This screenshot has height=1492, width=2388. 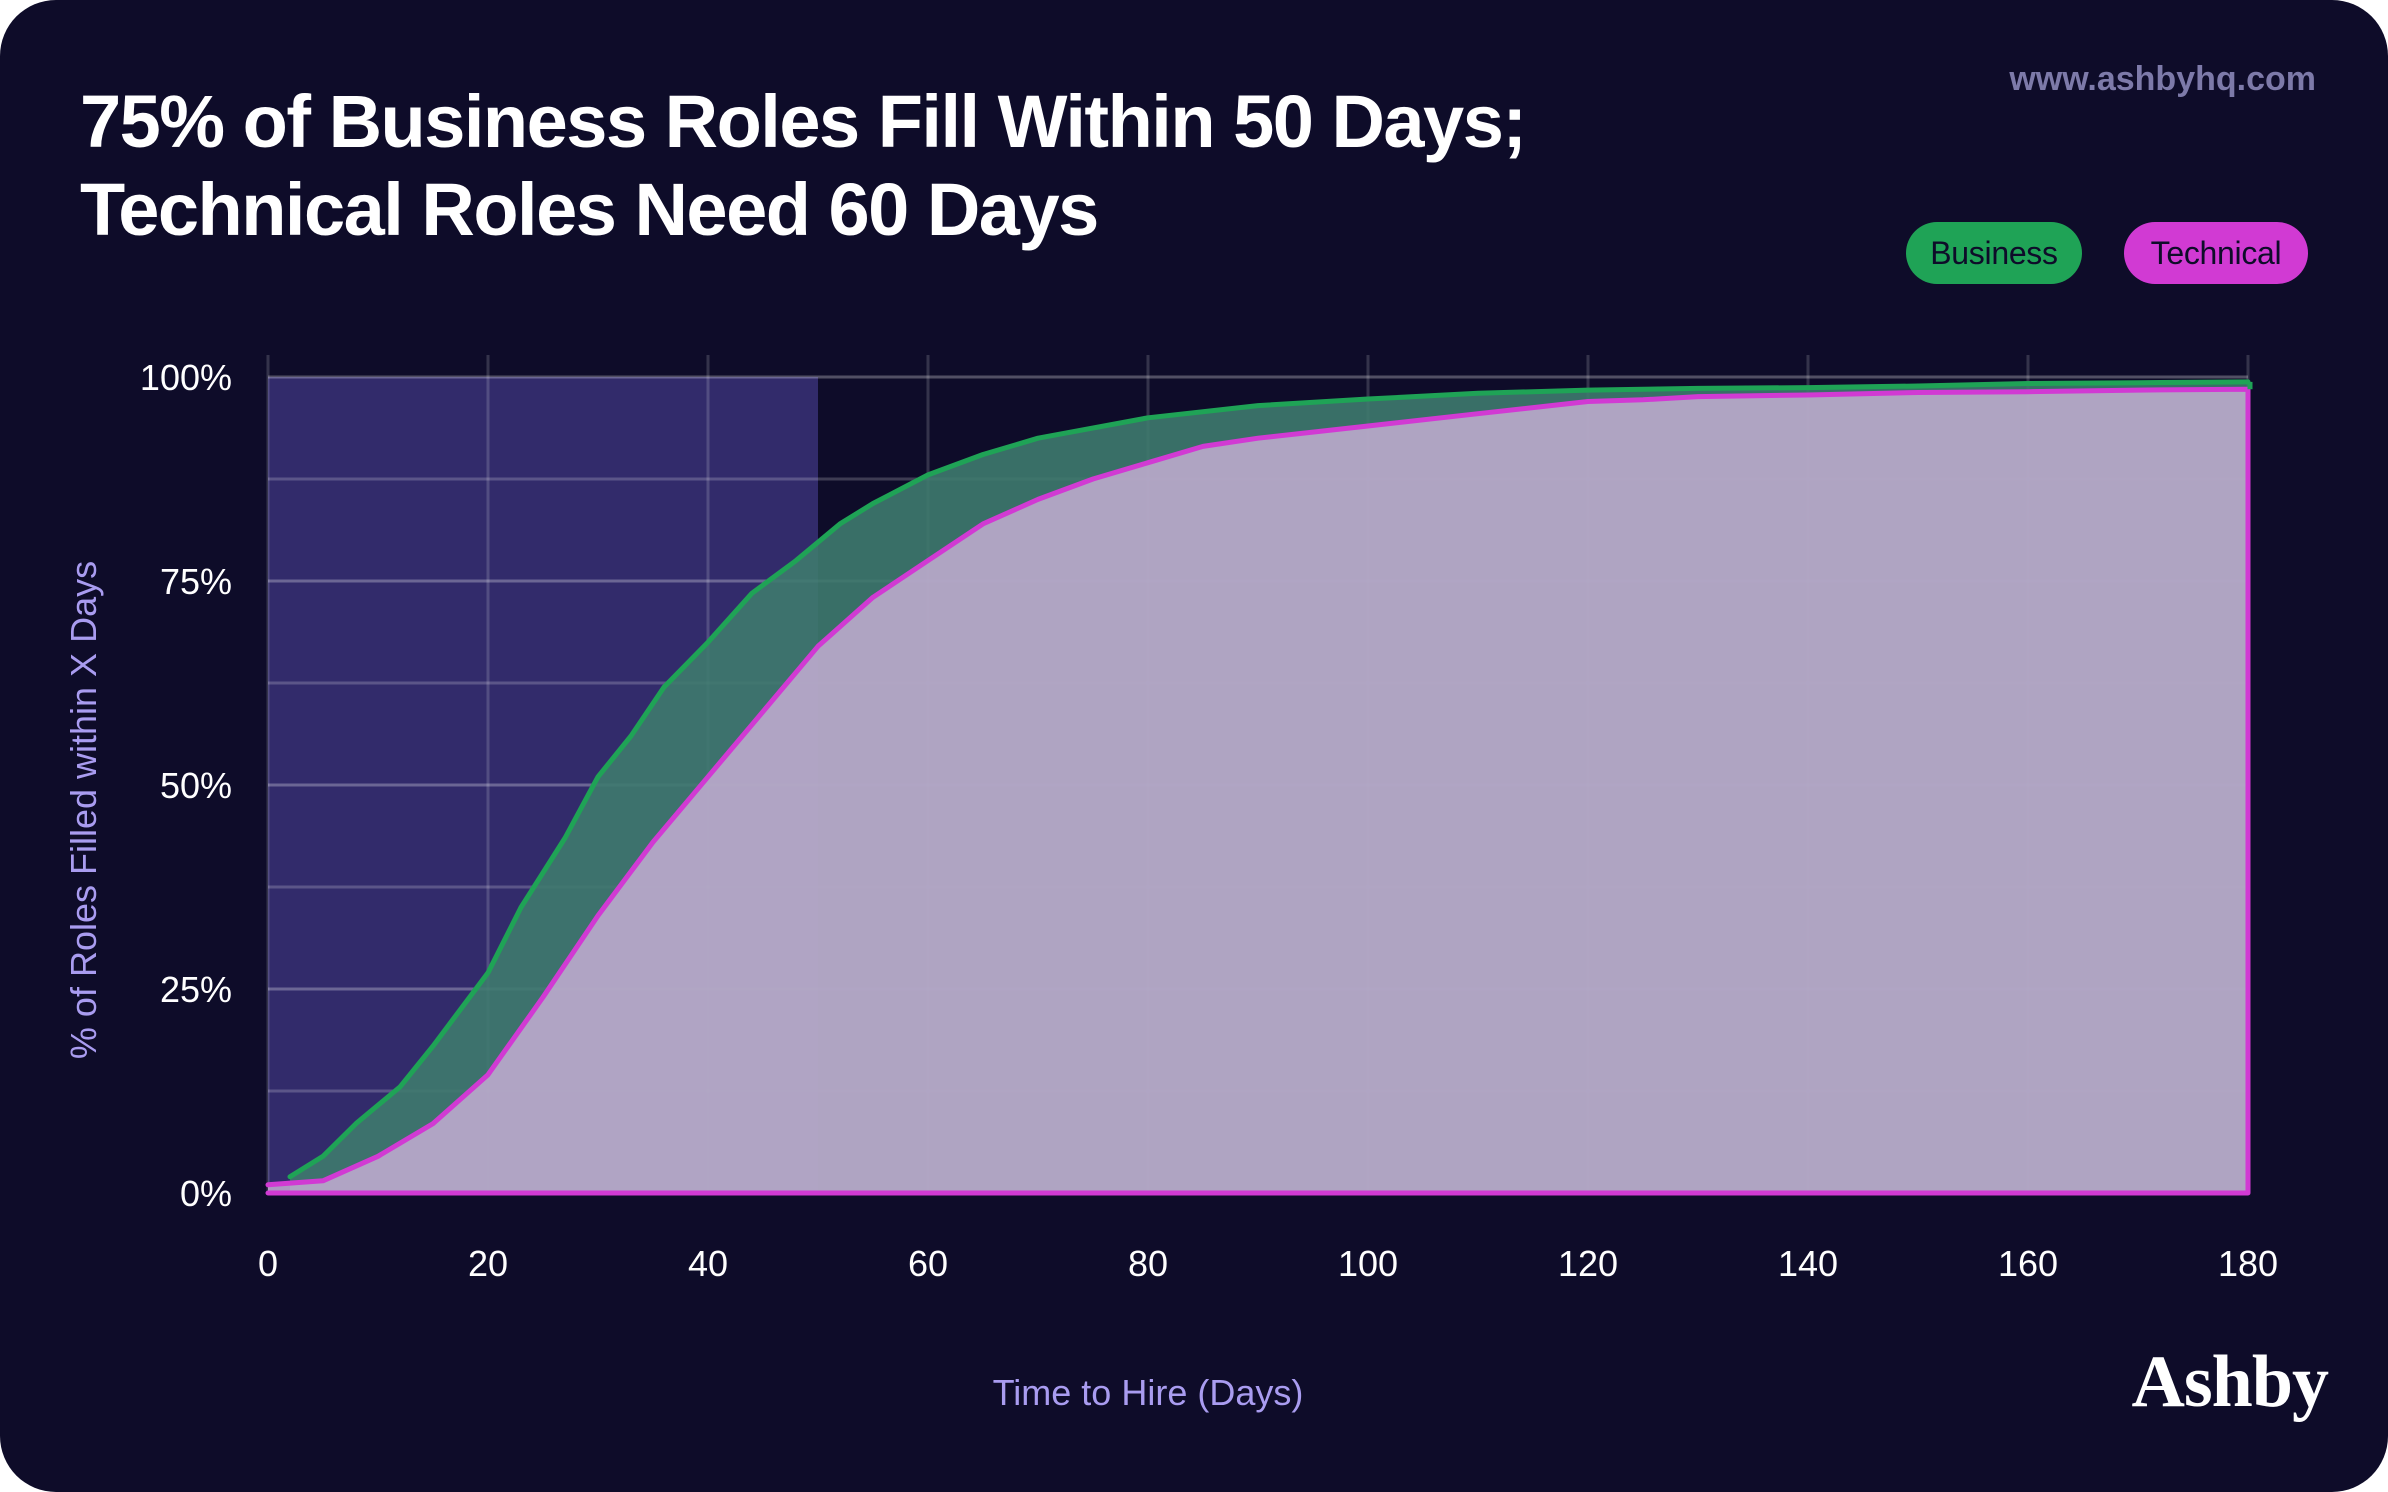 I want to click on x-tick-label: 80, so click(x=1148, y=1263).